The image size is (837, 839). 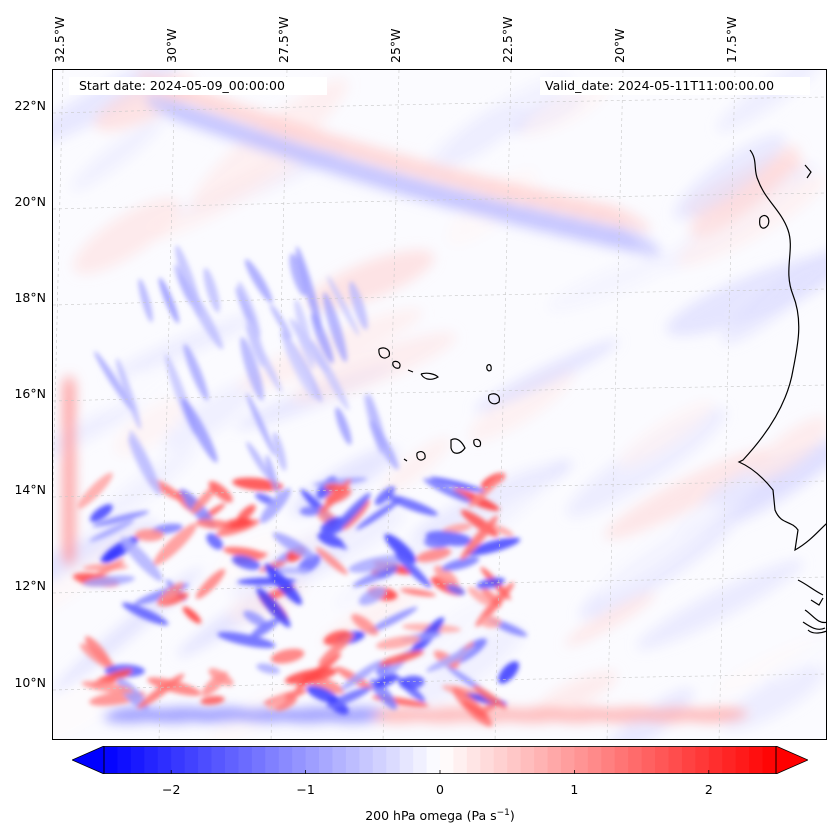 What do you see at coordinates (30, 105) in the screenshot?
I see `latitude-label: 22°N` at bounding box center [30, 105].